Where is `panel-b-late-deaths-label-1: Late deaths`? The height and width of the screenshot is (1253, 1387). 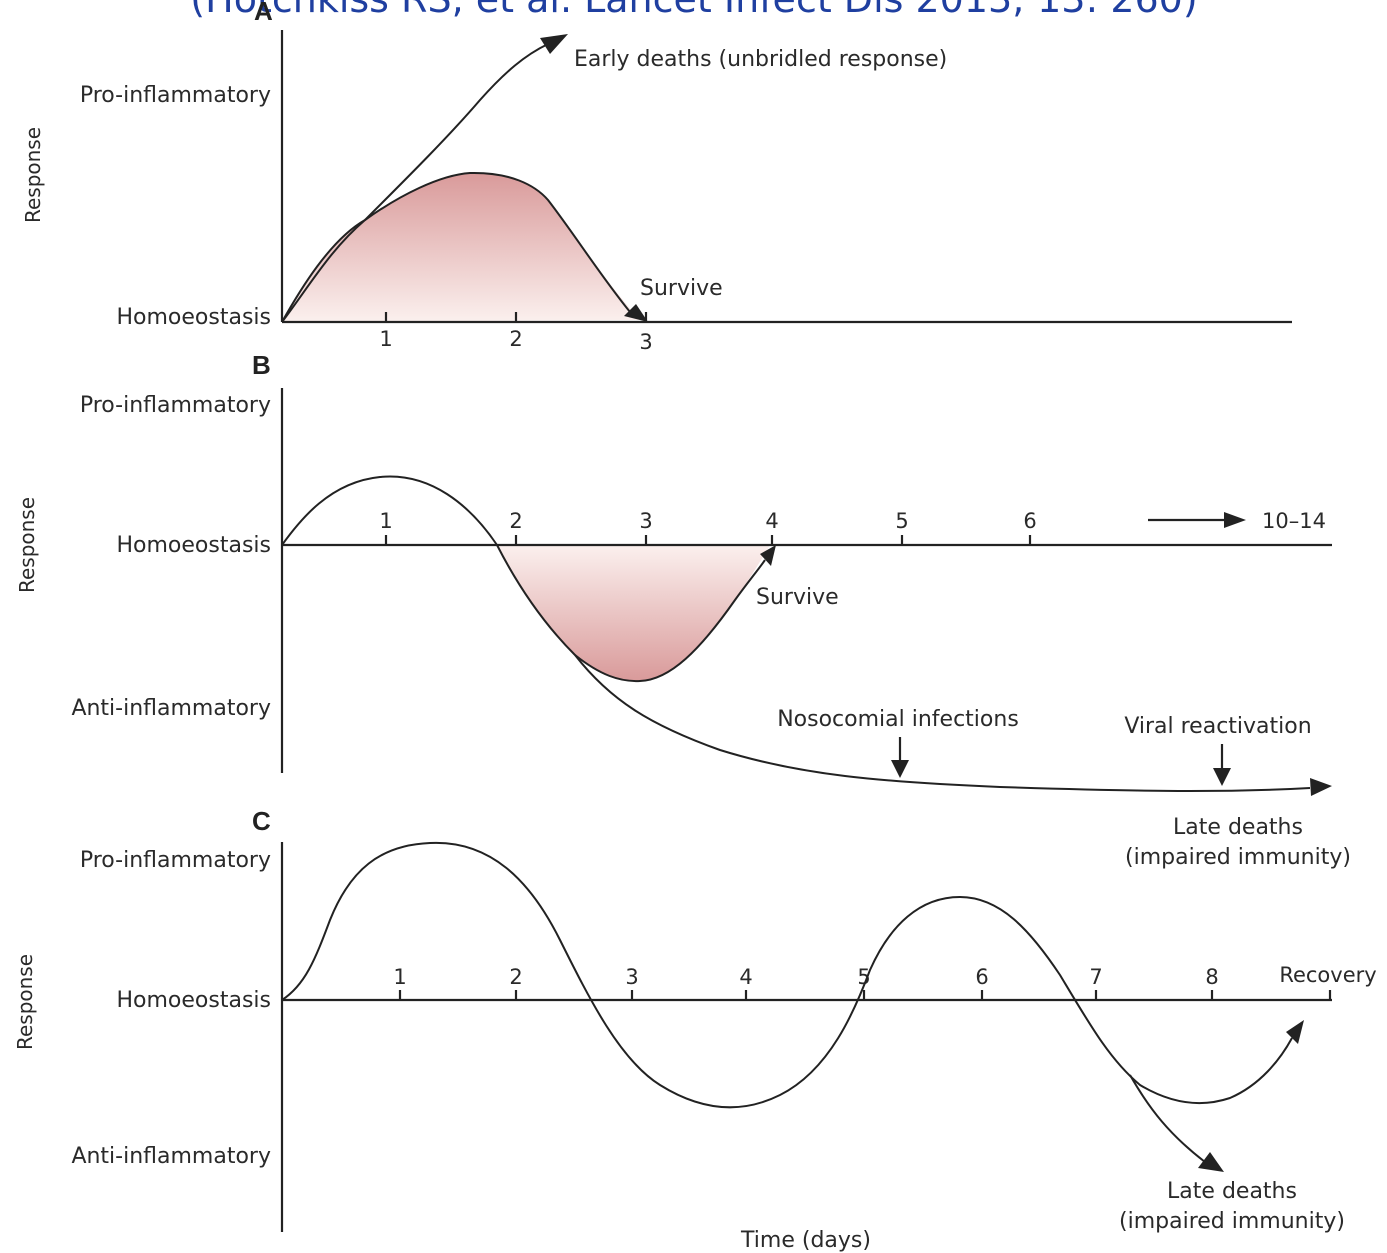
panel-b-late-deaths-label-1: Late deaths is located at coordinates (1238, 827).